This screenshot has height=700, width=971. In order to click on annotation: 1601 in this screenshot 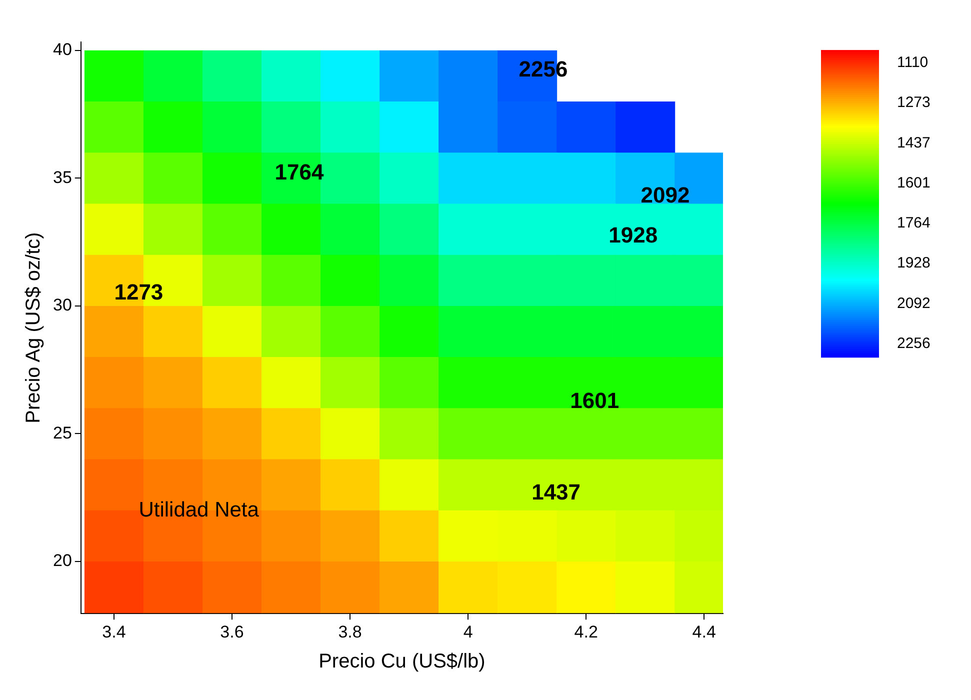, I will do `click(595, 401)`.